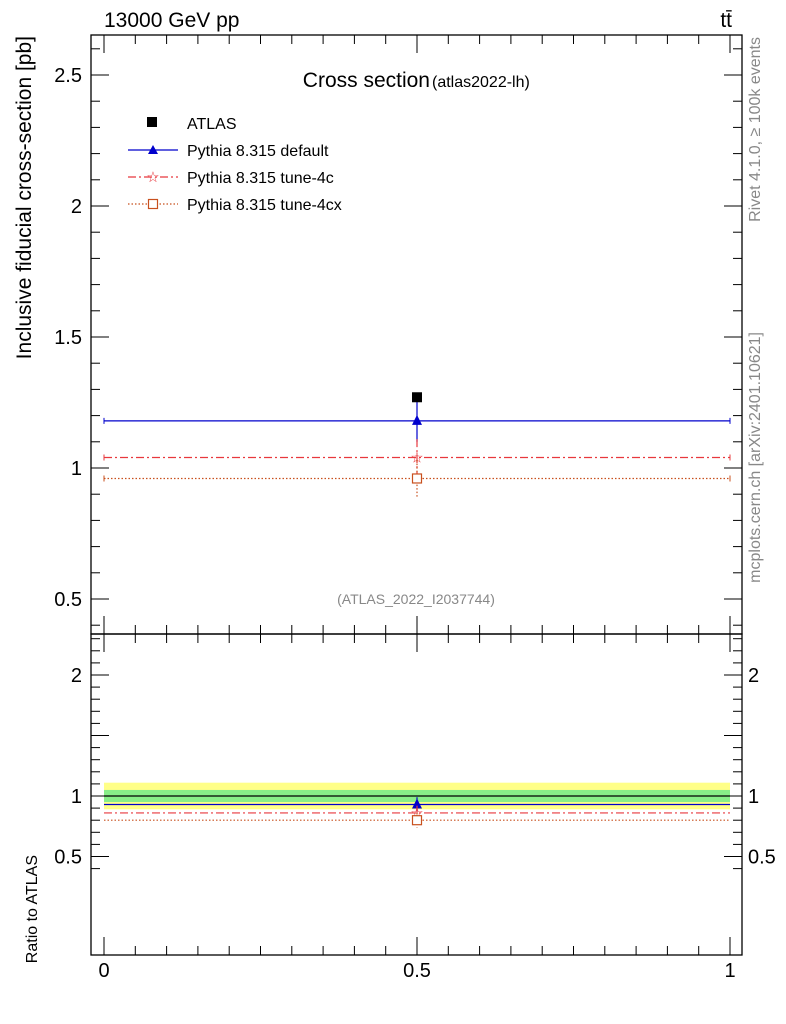 The width and height of the screenshot is (786, 1024). I want to click on process-label: tt̄, so click(726, 20).